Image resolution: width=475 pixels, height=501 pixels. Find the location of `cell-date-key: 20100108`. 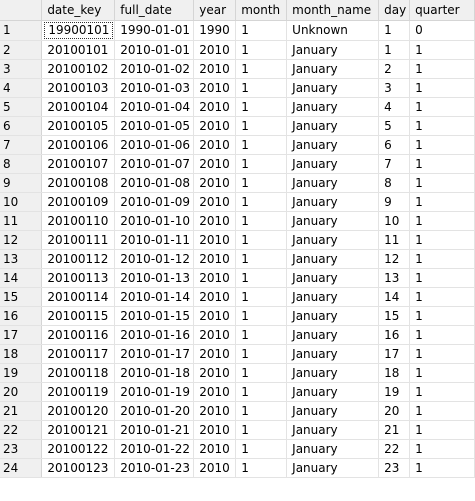

cell-date-key: 20100108 is located at coordinates (78, 183).